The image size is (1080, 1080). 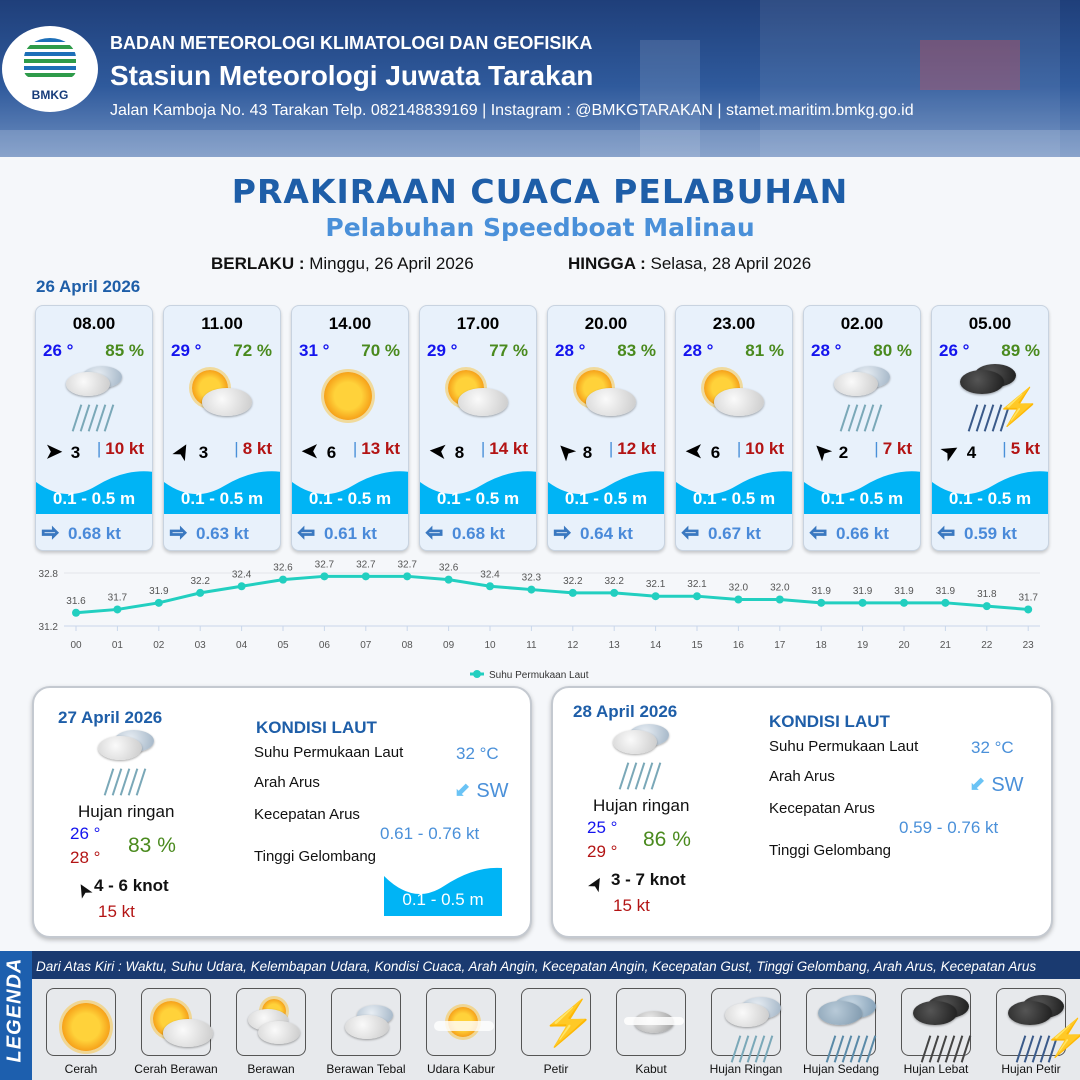 I want to click on berawan-tebal-icon, so click(x=367, y=1023).